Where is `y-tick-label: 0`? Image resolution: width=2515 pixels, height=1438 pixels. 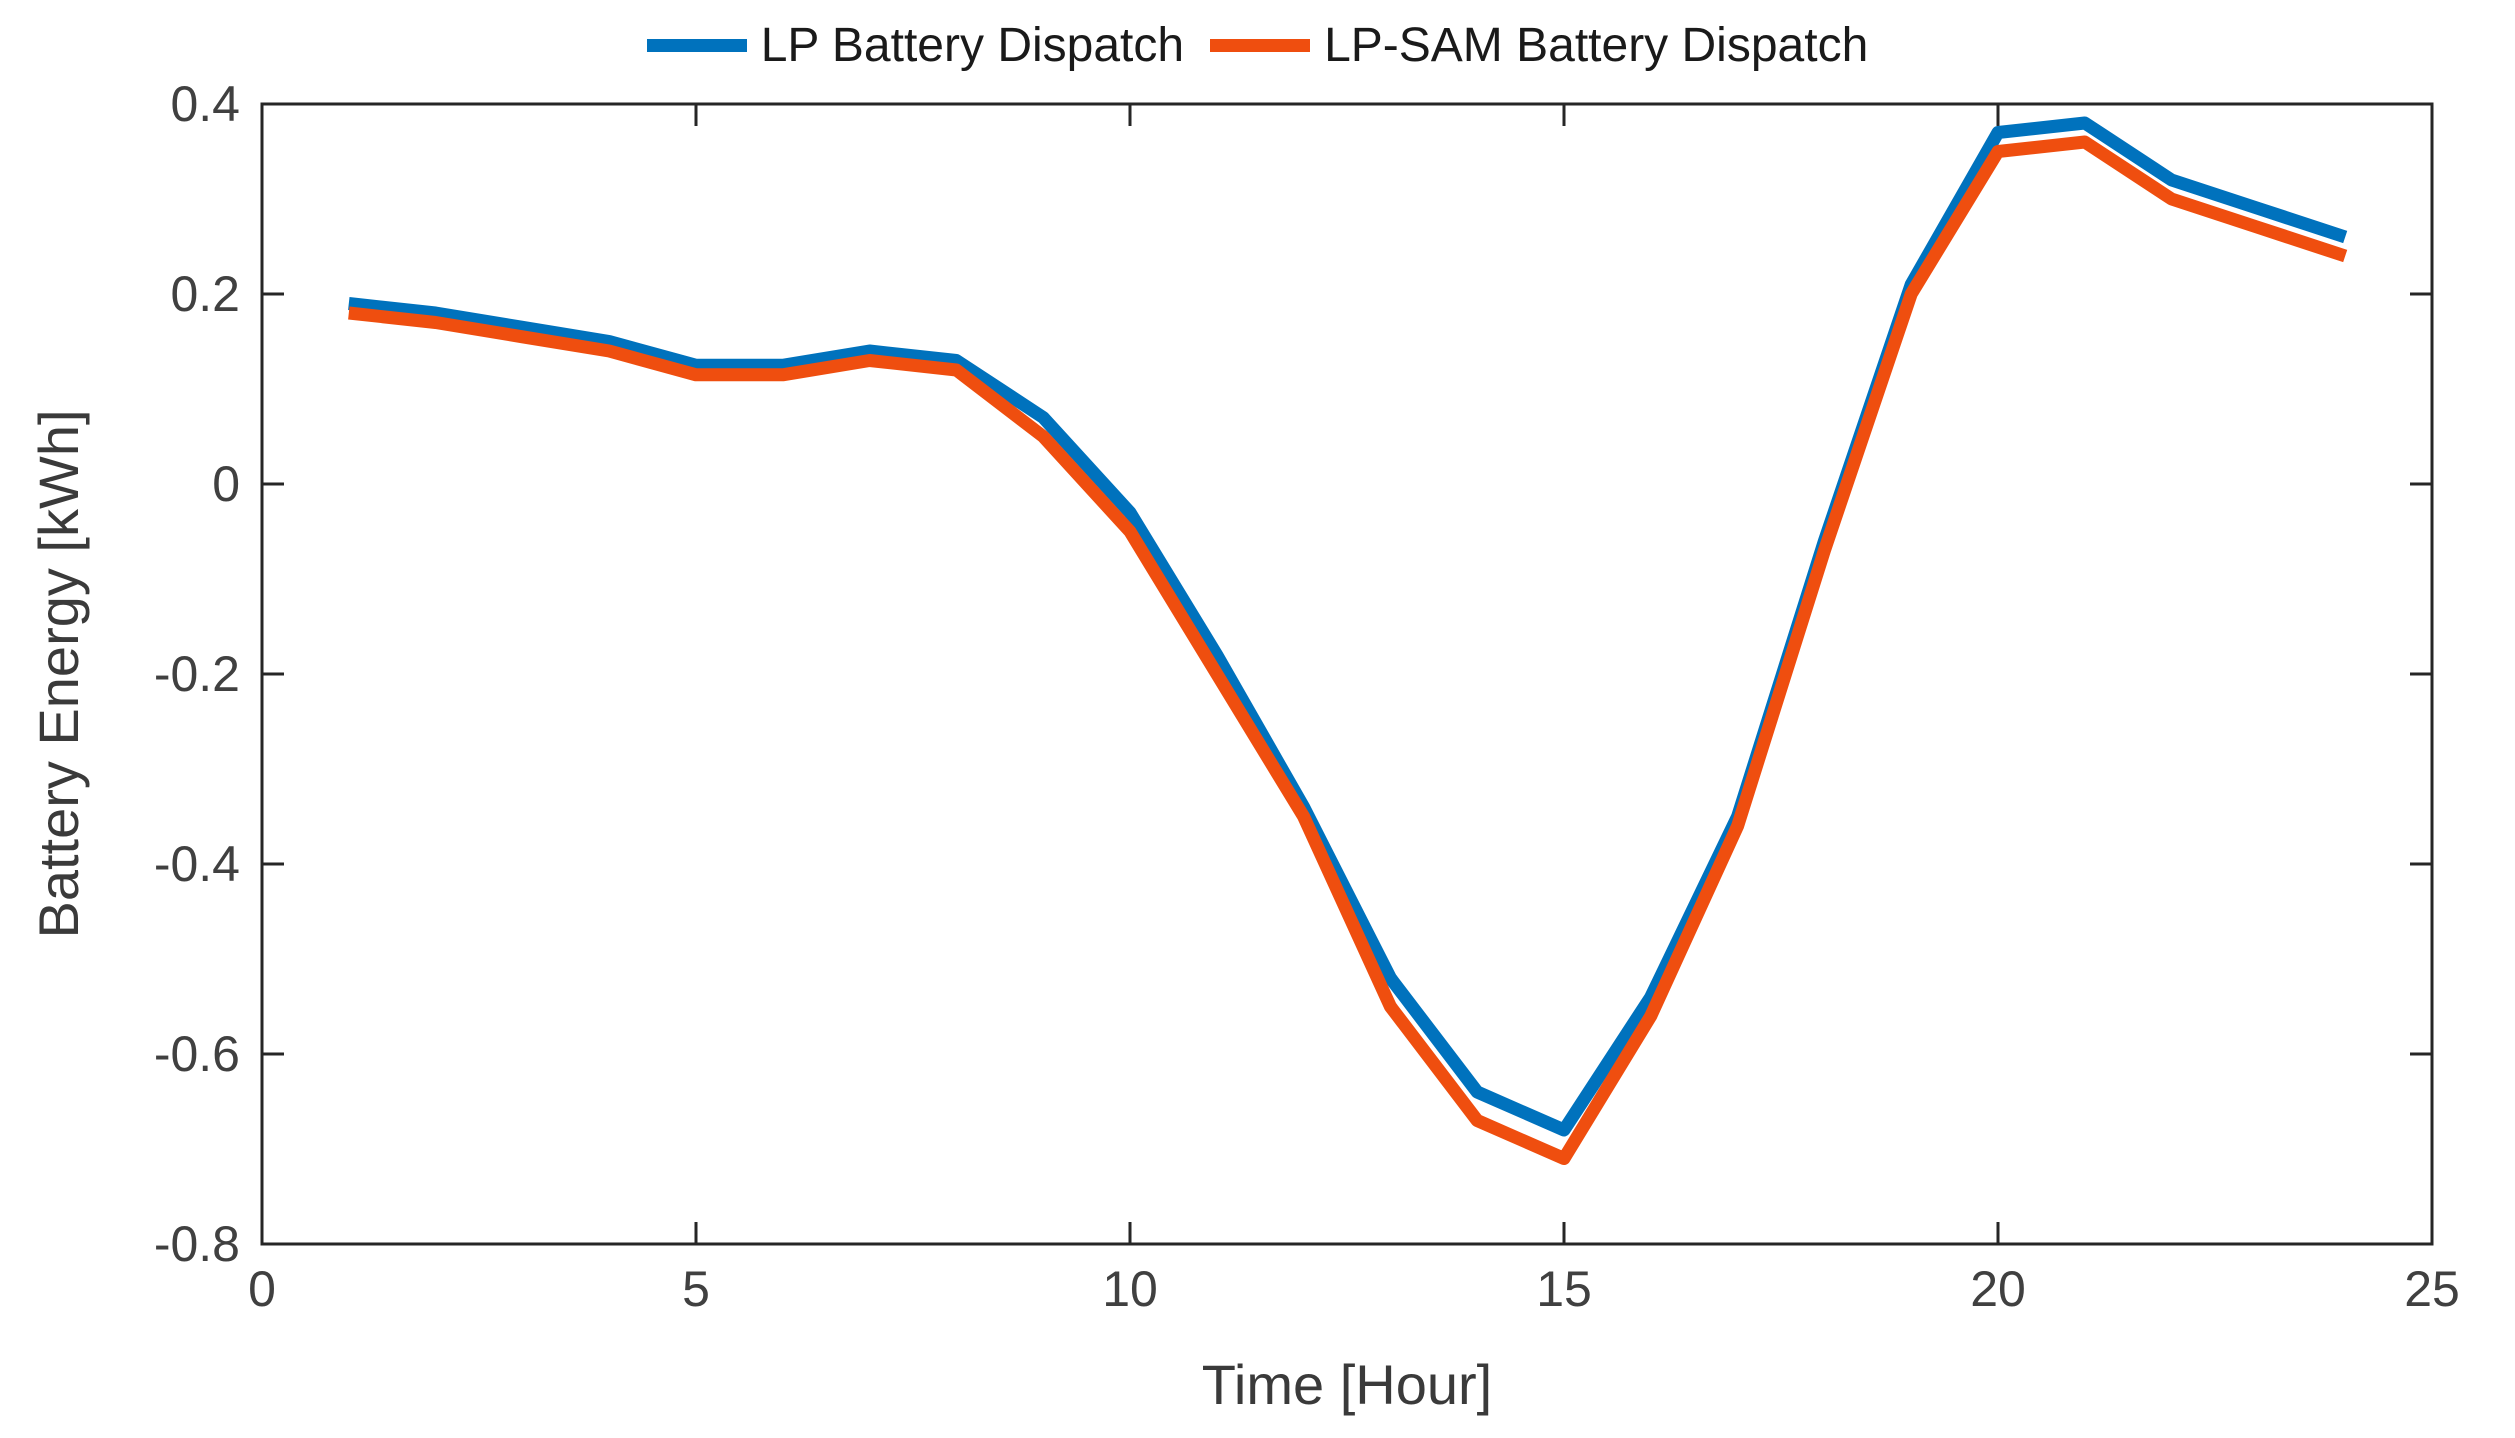
y-tick-label: 0 is located at coordinates (226, 484).